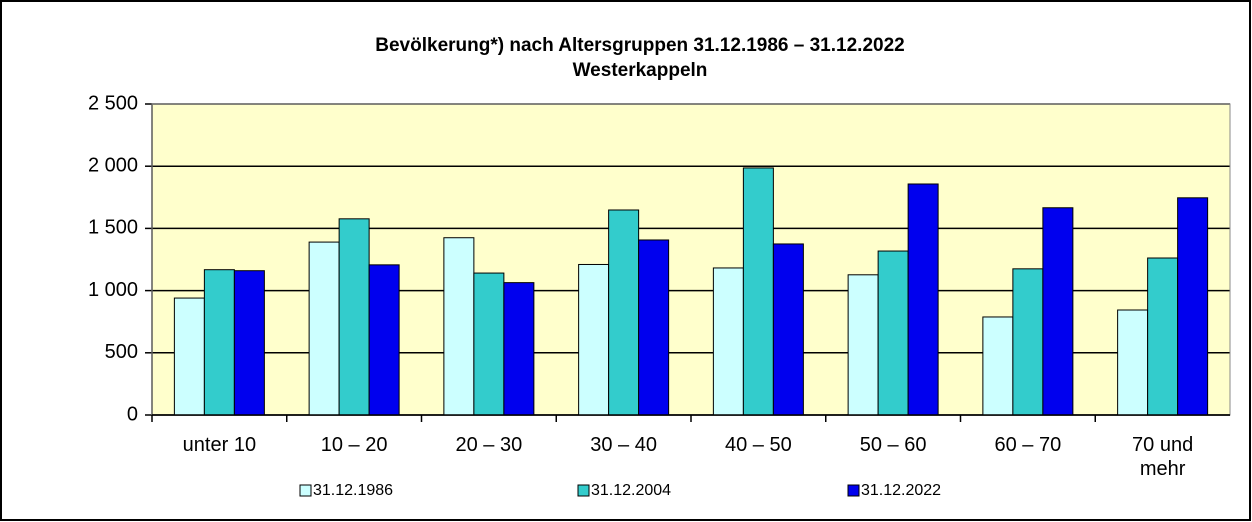 This screenshot has width=1252, height=522. I want to click on x-tick-label: 70 und mehr, so click(1163, 457).